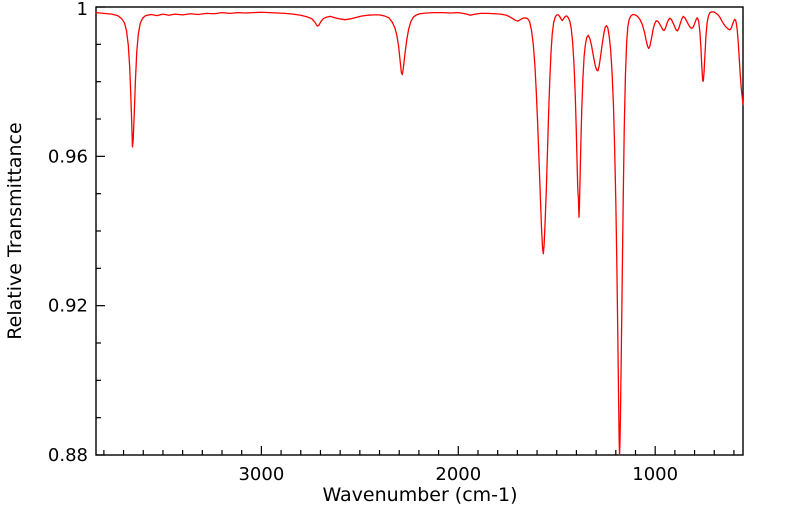 The height and width of the screenshot is (516, 799). What do you see at coordinates (655, 474) in the screenshot?
I see `x-tick-label: 1000` at bounding box center [655, 474].